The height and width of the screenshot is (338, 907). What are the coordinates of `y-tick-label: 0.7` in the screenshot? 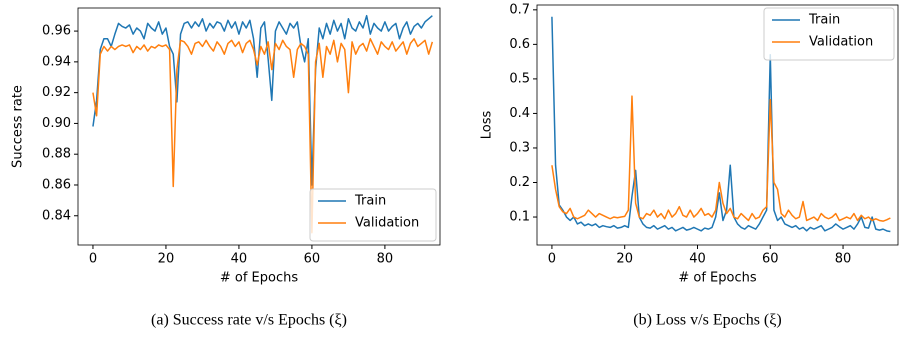 It's located at (519, 9).